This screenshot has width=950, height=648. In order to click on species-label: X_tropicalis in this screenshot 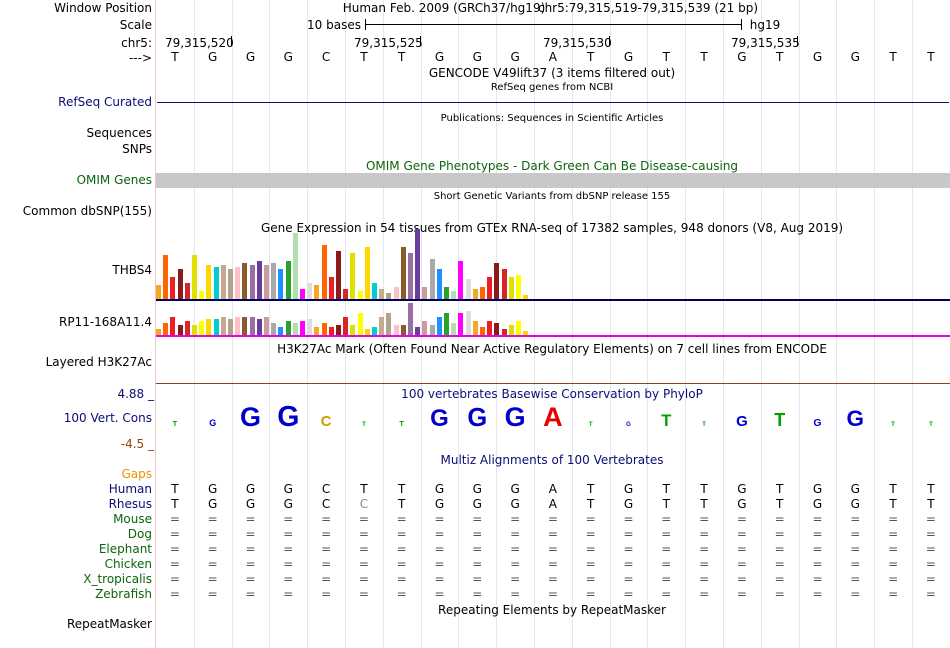, I will do `click(117, 579)`.